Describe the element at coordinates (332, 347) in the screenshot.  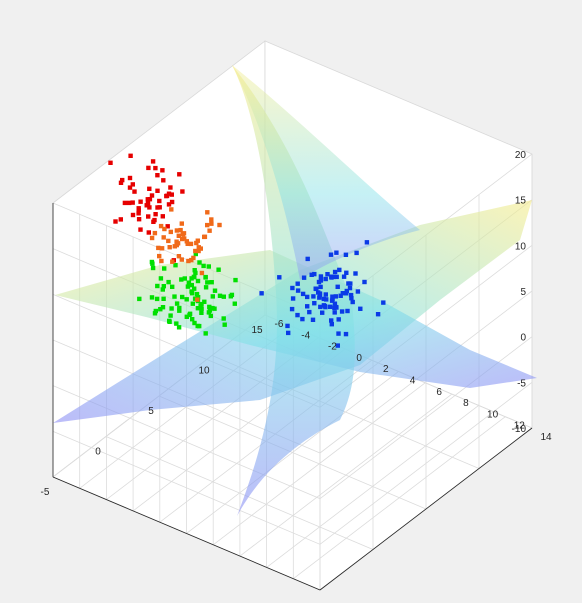
I see `y-tick-label: -2` at that location.